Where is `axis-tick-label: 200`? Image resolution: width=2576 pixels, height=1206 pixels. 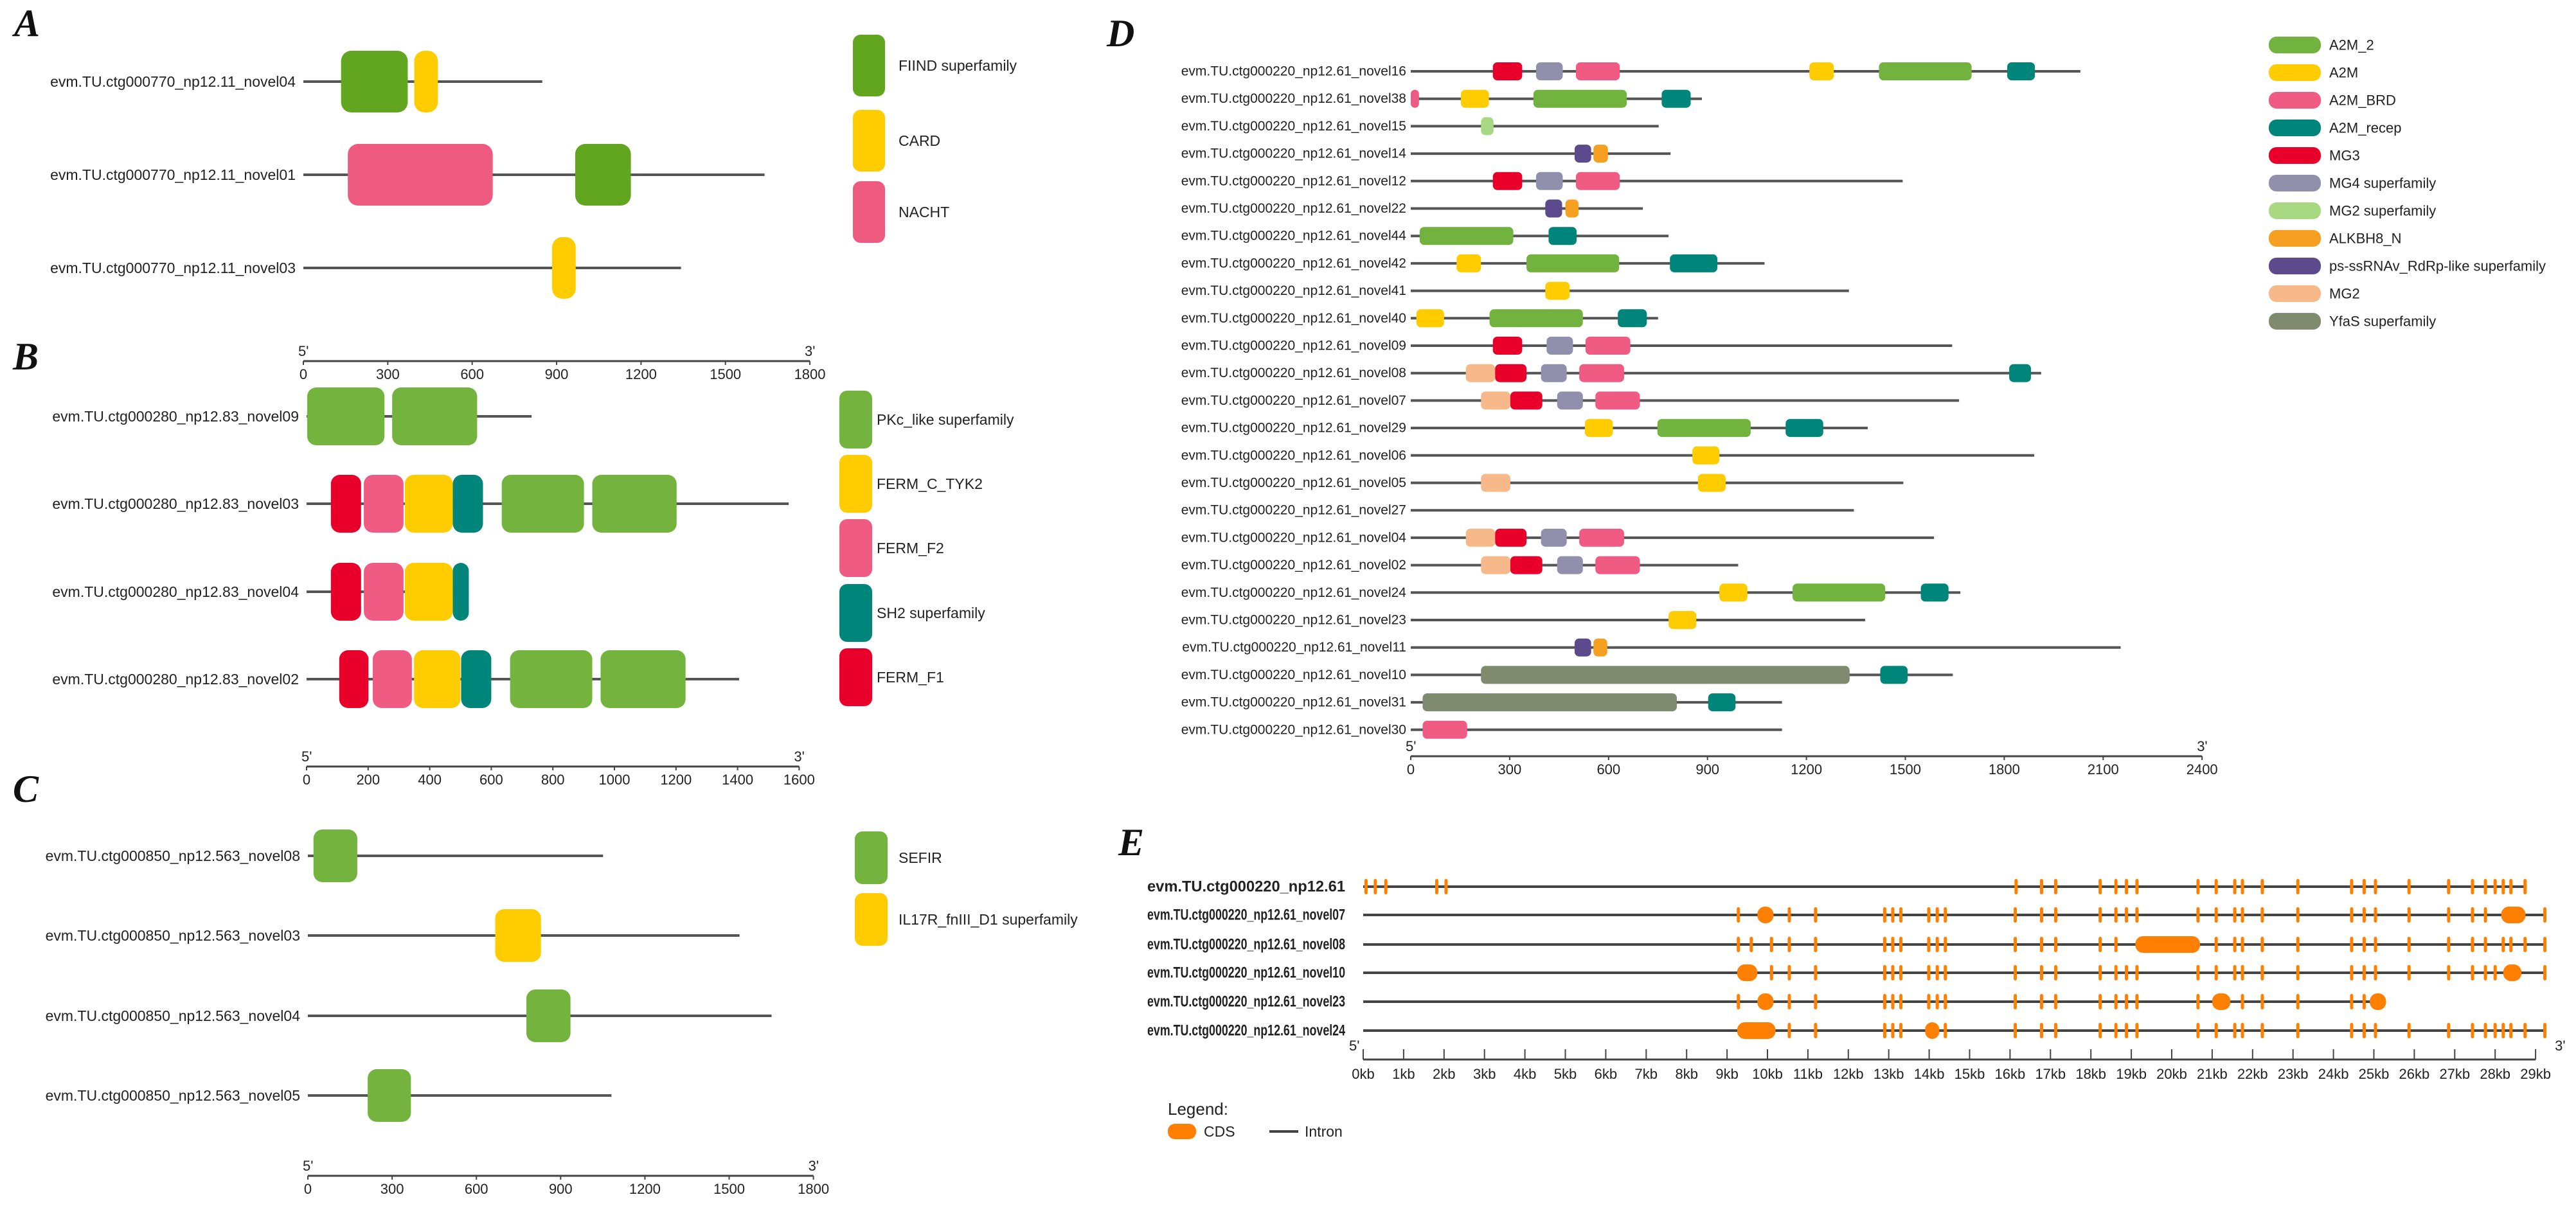
axis-tick-label: 200 is located at coordinates (368, 780).